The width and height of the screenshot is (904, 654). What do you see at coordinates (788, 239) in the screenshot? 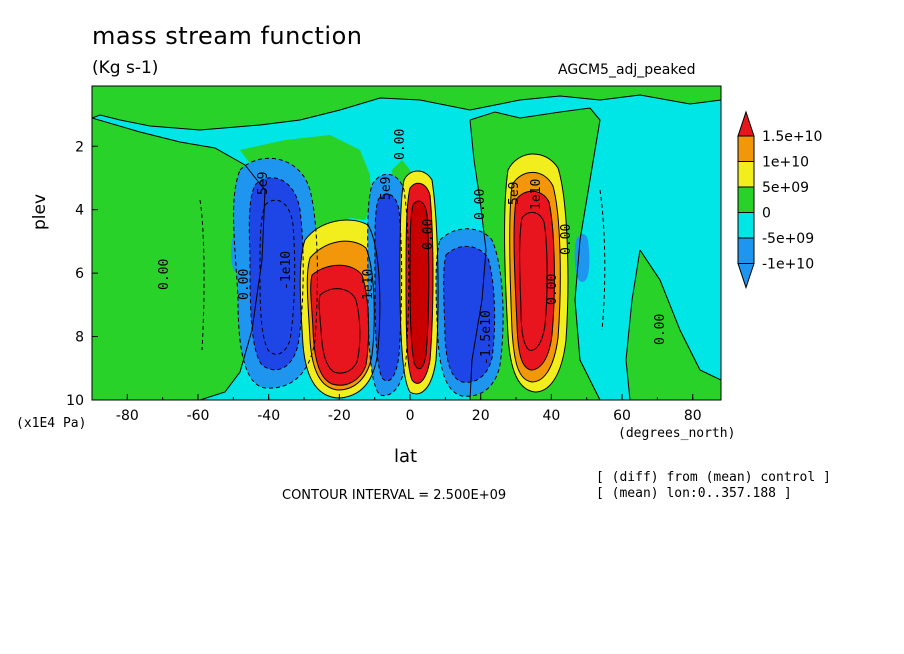
I see `colorbar-label: -5e+09` at bounding box center [788, 239].